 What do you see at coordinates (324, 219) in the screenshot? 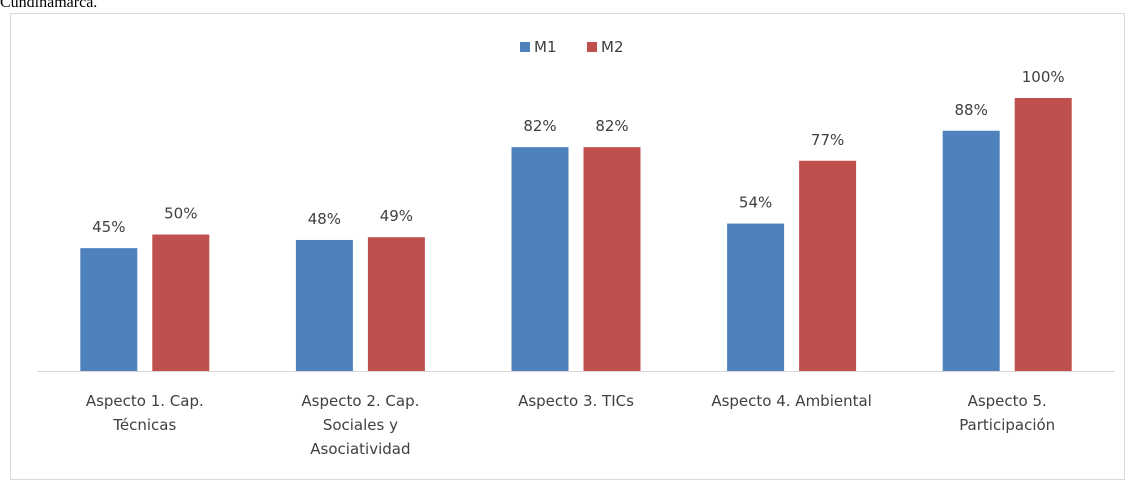
I see `data-label-m1-2: 48%` at bounding box center [324, 219].